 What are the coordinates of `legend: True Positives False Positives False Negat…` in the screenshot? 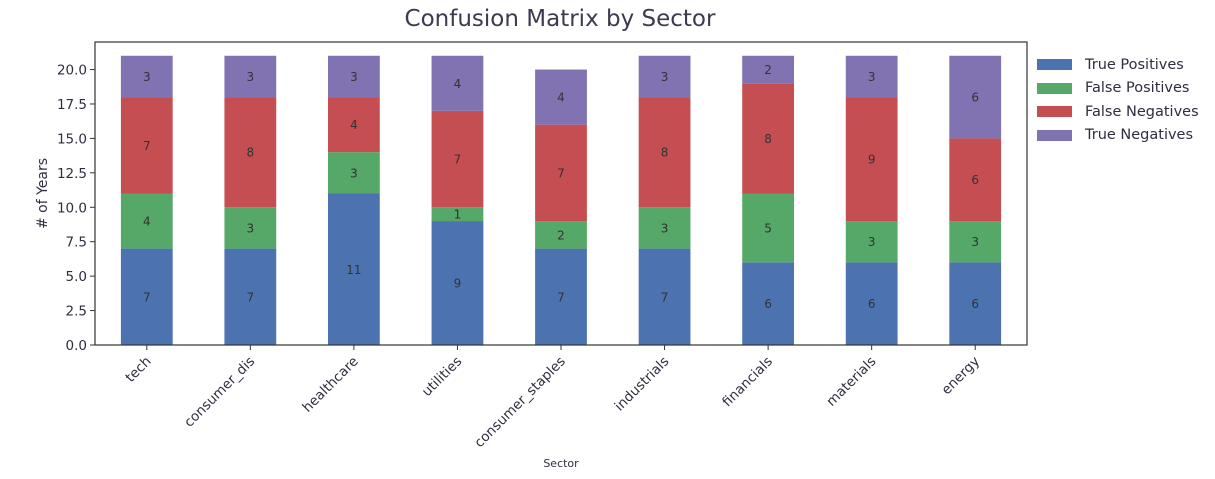 It's located at (1118, 100).